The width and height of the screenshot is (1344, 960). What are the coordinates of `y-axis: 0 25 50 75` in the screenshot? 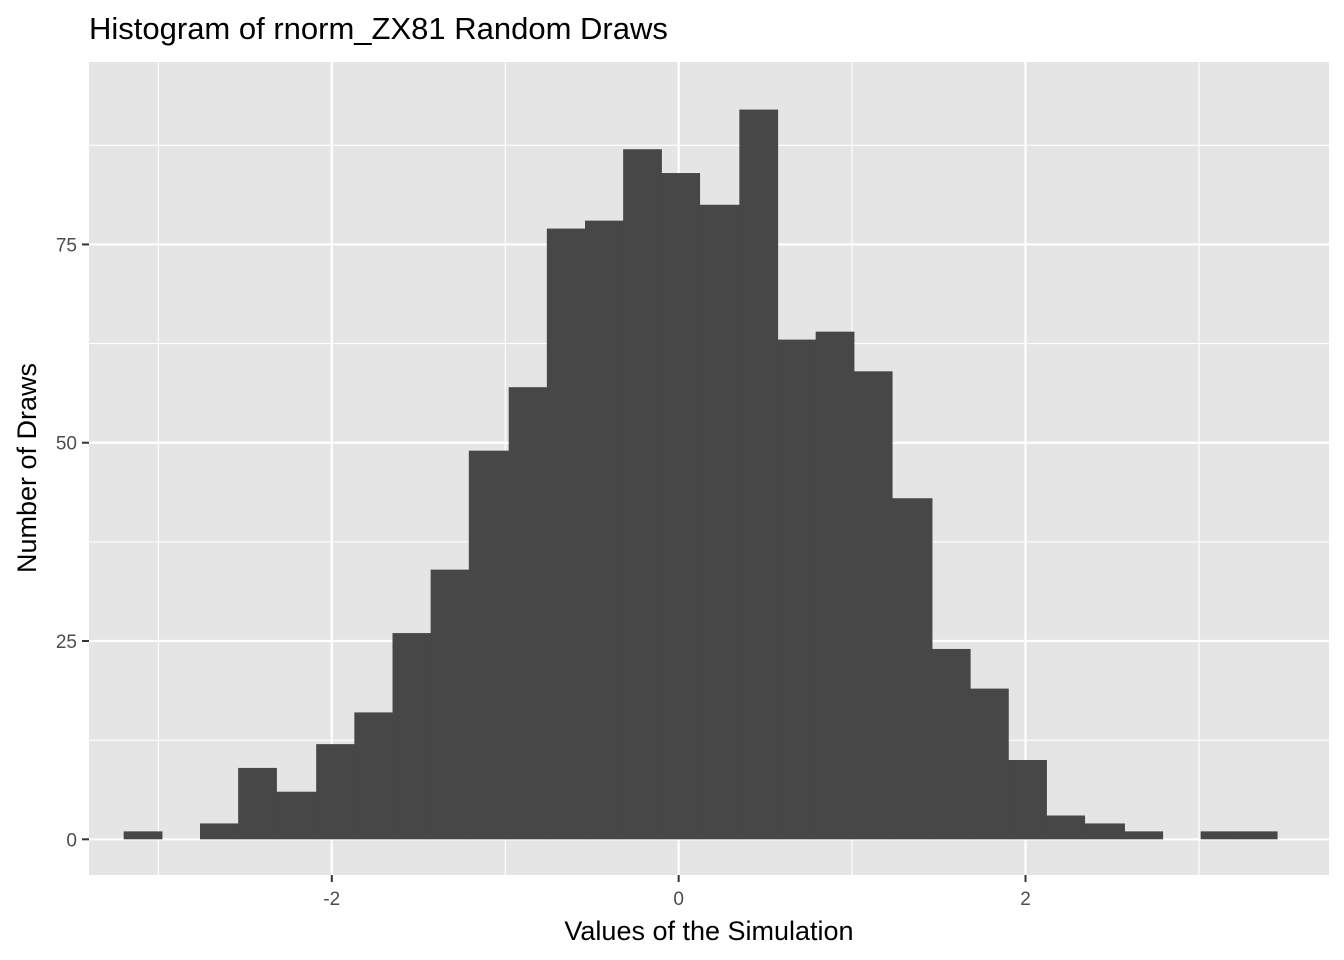 It's located at (72, 543).